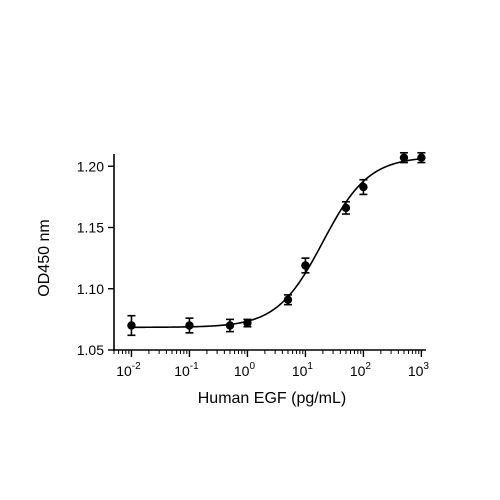  Describe the element at coordinates (90, 228) in the screenshot. I see `y-tick-label: 1.15` at that location.